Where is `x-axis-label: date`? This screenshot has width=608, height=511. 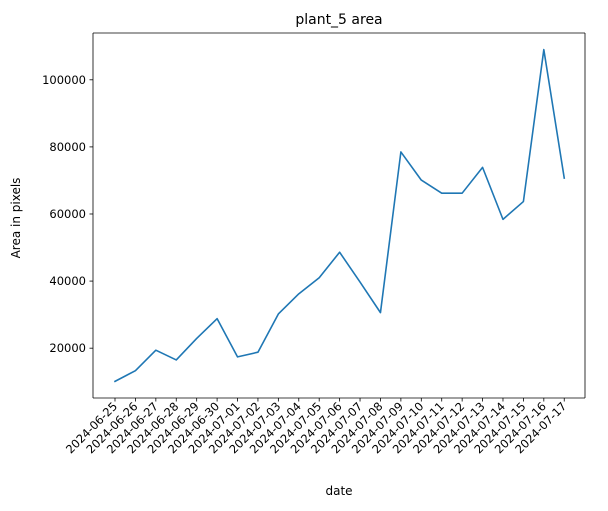
x-axis-label: date is located at coordinates (338, 491).